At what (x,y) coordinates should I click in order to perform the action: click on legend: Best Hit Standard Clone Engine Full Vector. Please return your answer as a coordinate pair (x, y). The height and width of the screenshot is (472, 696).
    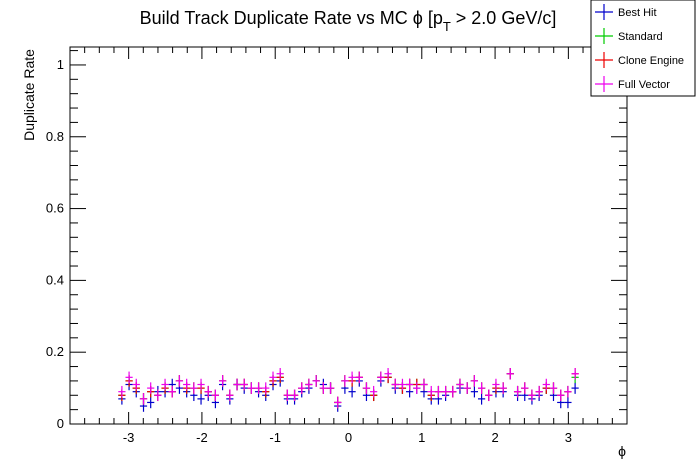
    Looking at the image, I should click on (643, 48).